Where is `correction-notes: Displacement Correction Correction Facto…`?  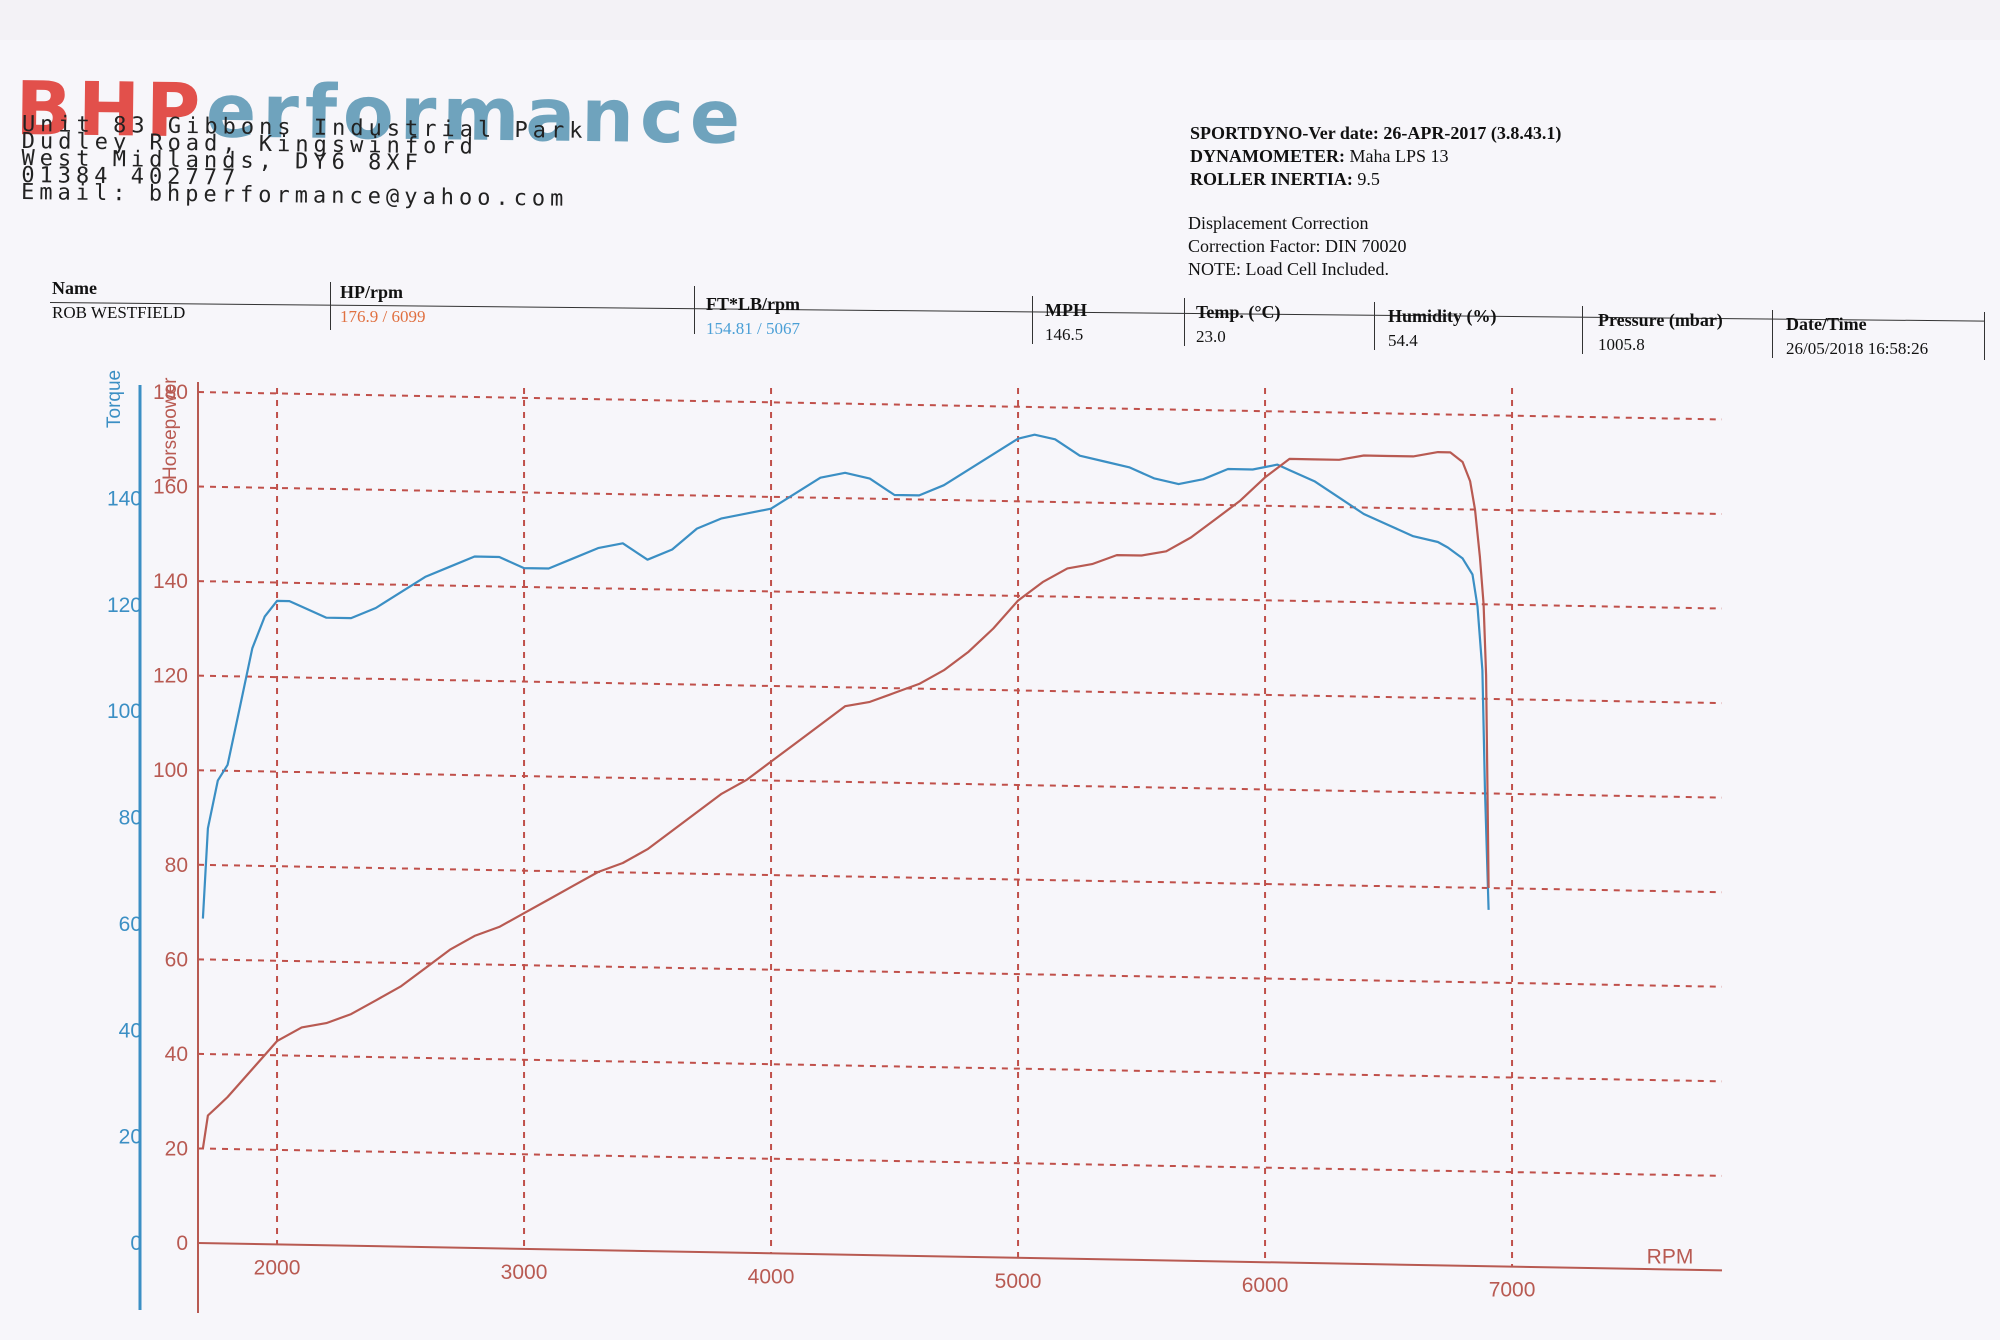
correction-notes: Displacement Correction Correction Facto… is located at coordinates (1297, 246).